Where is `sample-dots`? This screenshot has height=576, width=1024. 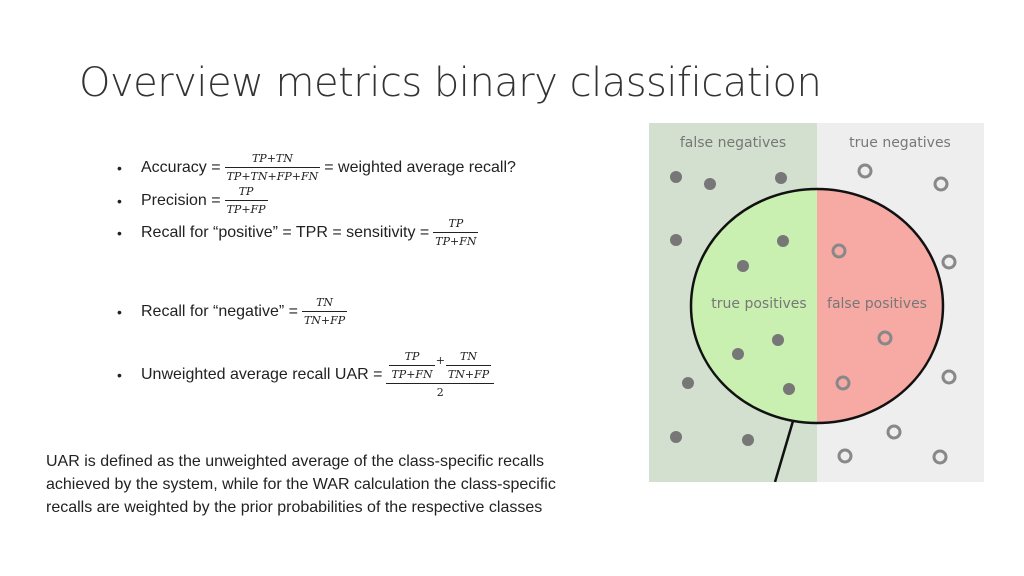
sample-dots is located at coordinates (813, 314).